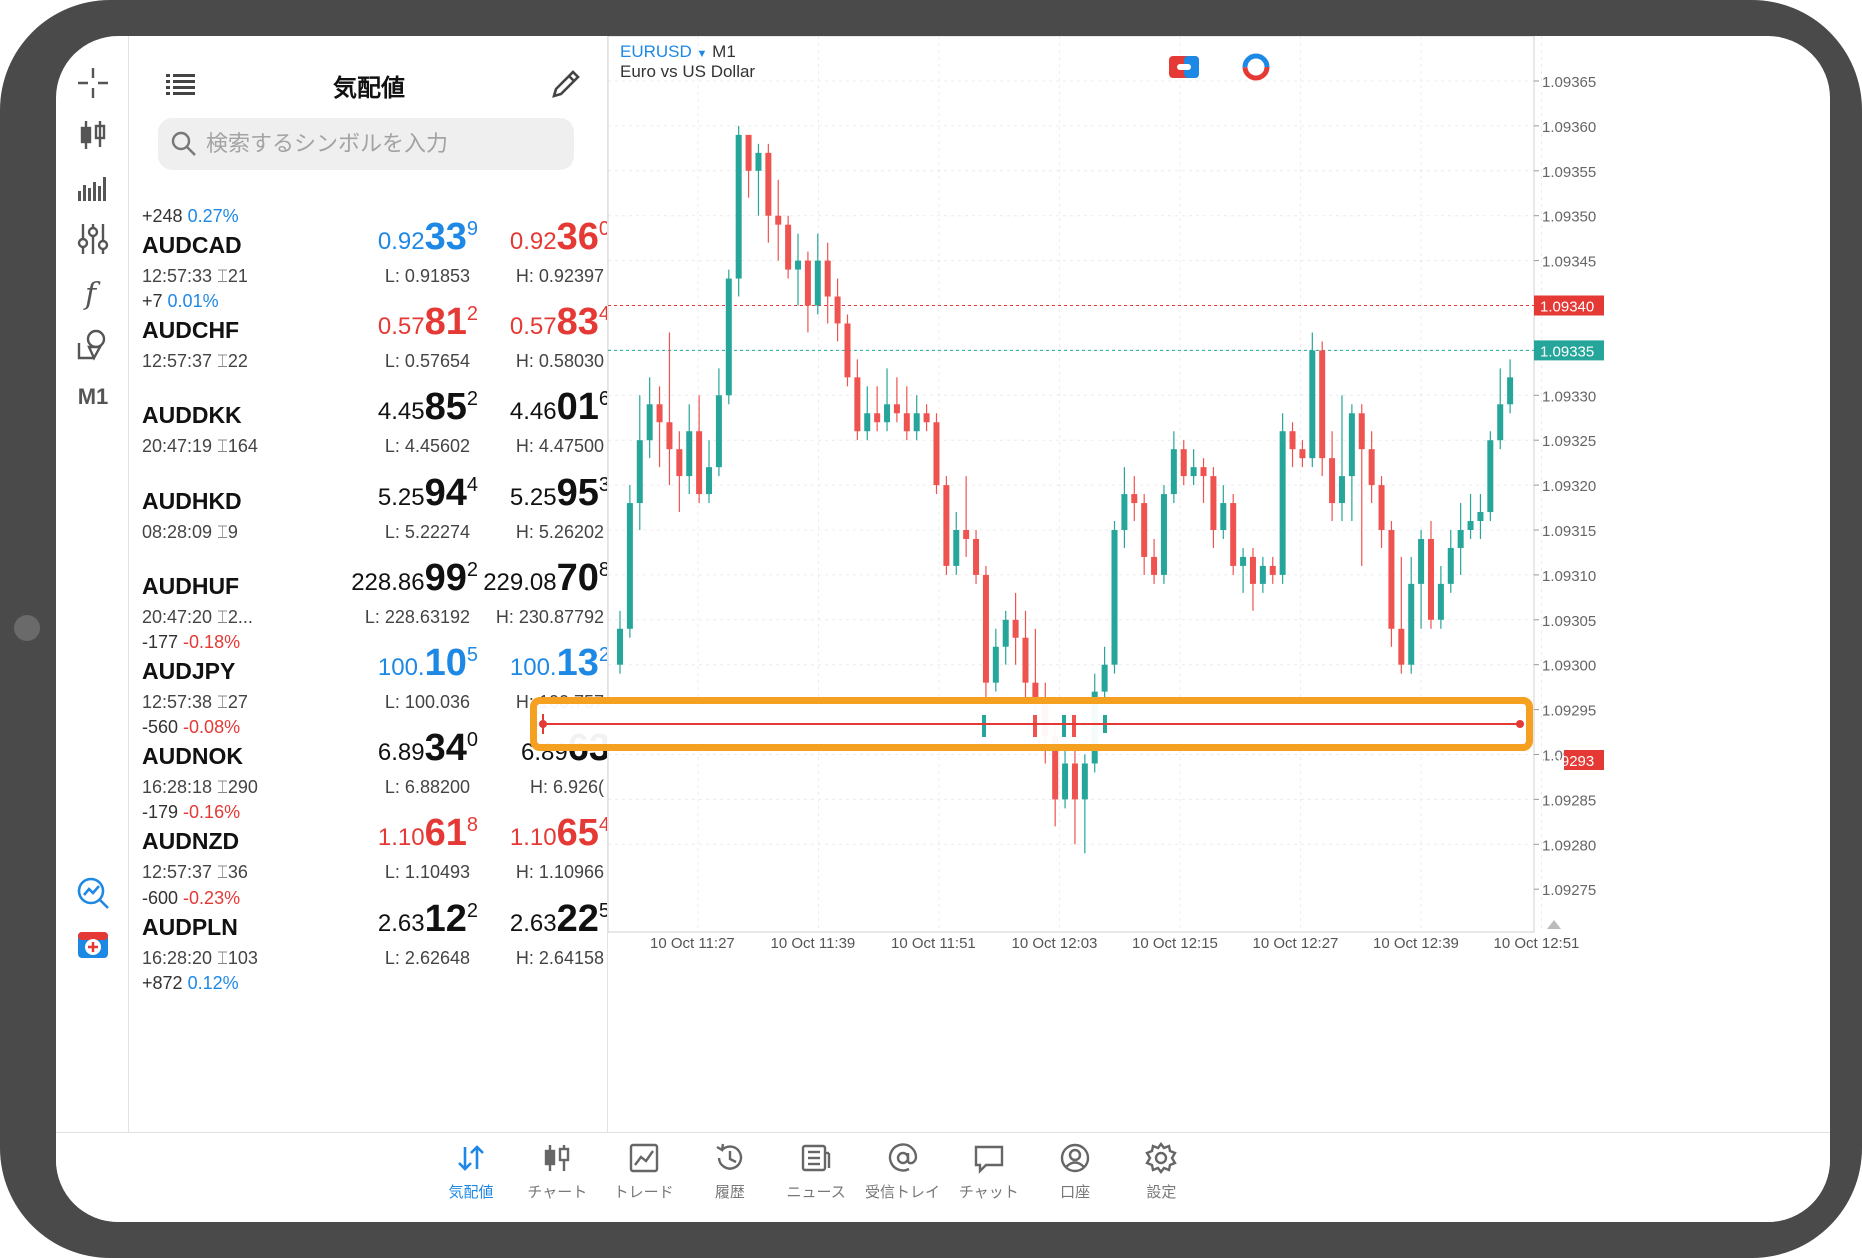 The width and height of the screenshot is (1862, 1258). Describe the element at coordinates (559, 531) in the screenshot. I see `high-price: H: 5.26202` at that location.